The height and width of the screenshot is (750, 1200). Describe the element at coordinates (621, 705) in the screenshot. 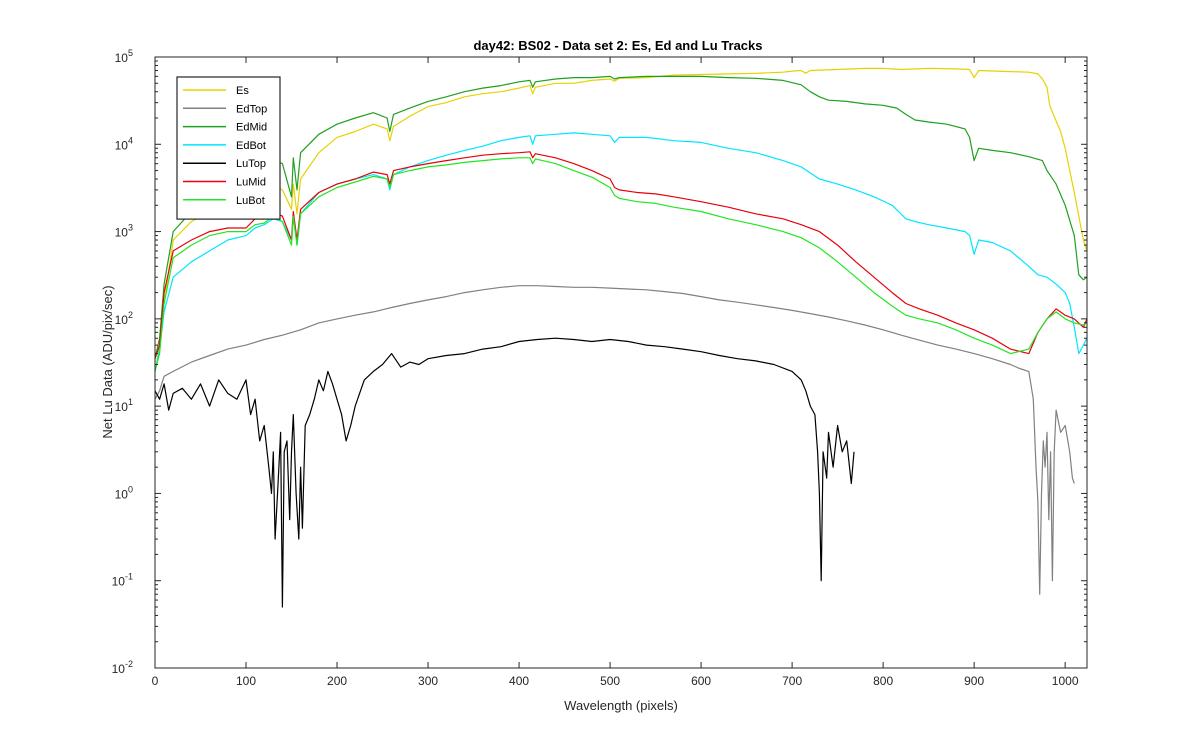

I see `x-axis-label: Wavelength (pixels)` at that location.